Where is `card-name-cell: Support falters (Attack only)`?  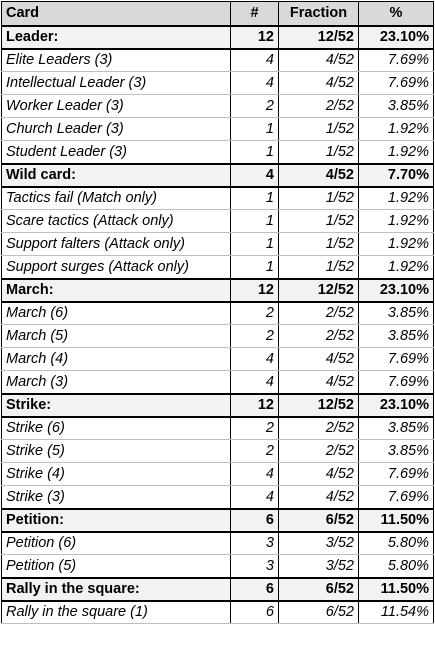 card-name-cell: Support falters (Attack only) is located at coordinates (116, 244).